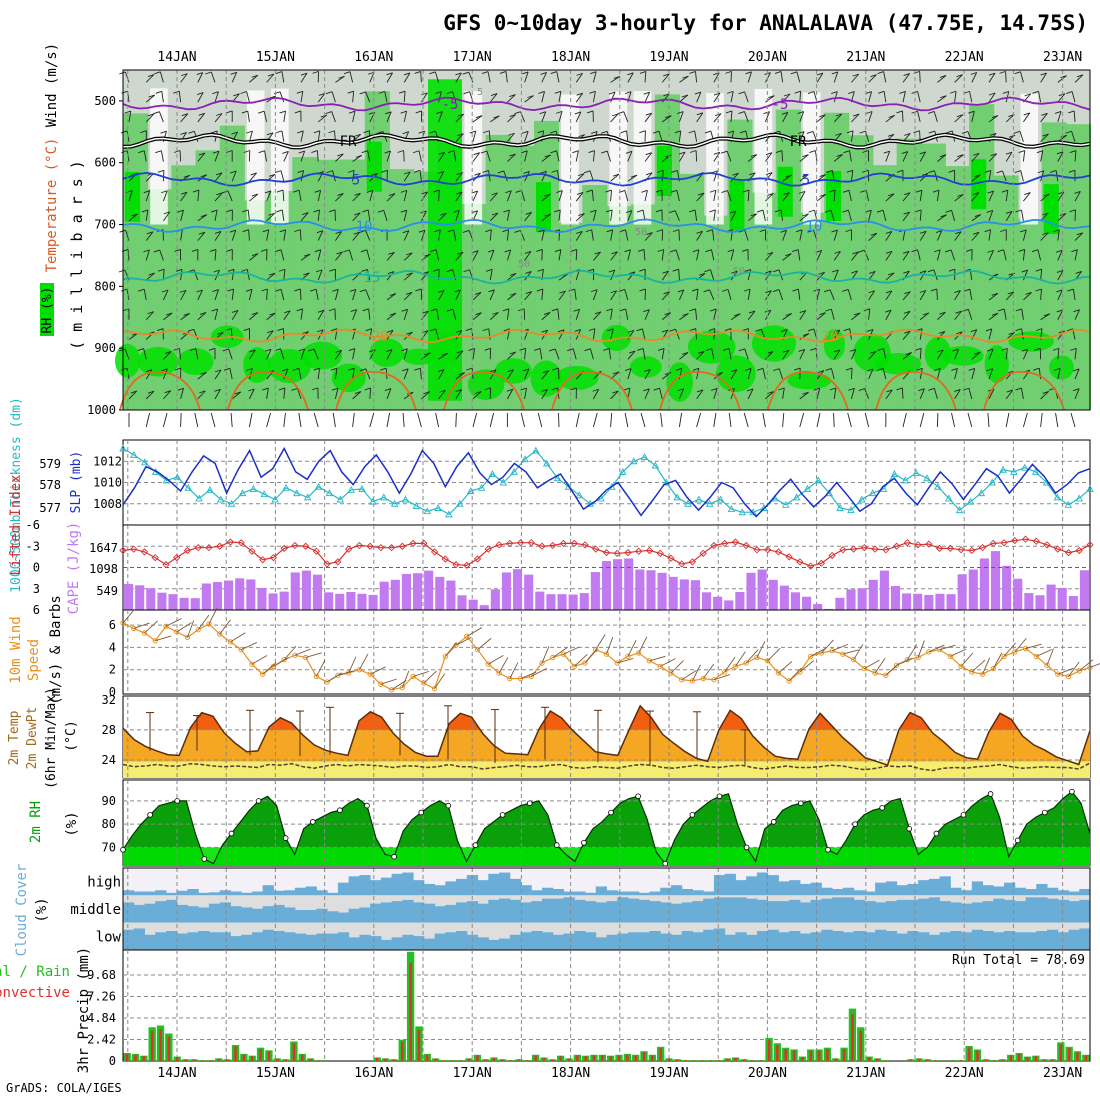  I want to click on x-date-label-bottom: 16JAN, so click(373, 1073).